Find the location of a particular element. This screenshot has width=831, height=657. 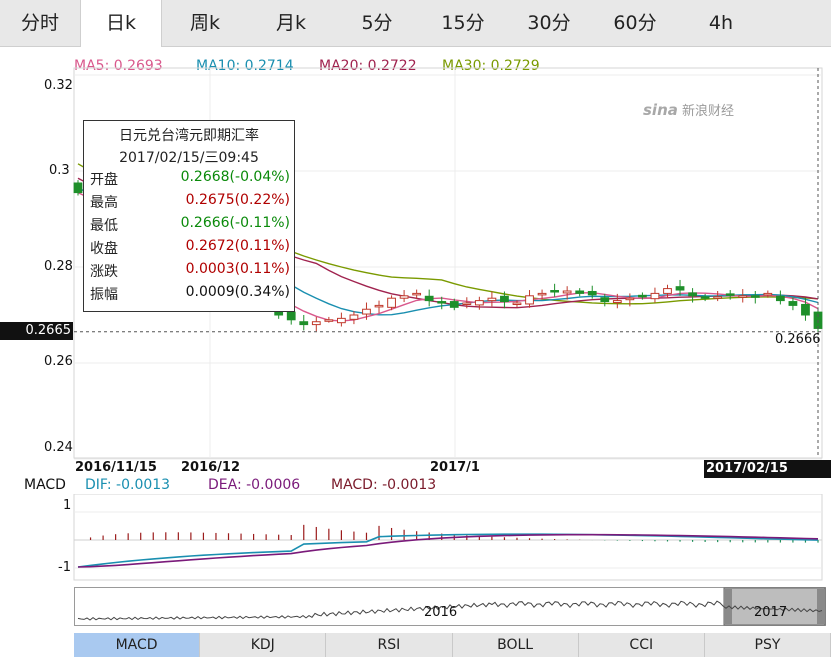

last-price-label: 0.2666 is located at coordinates (798, 339).